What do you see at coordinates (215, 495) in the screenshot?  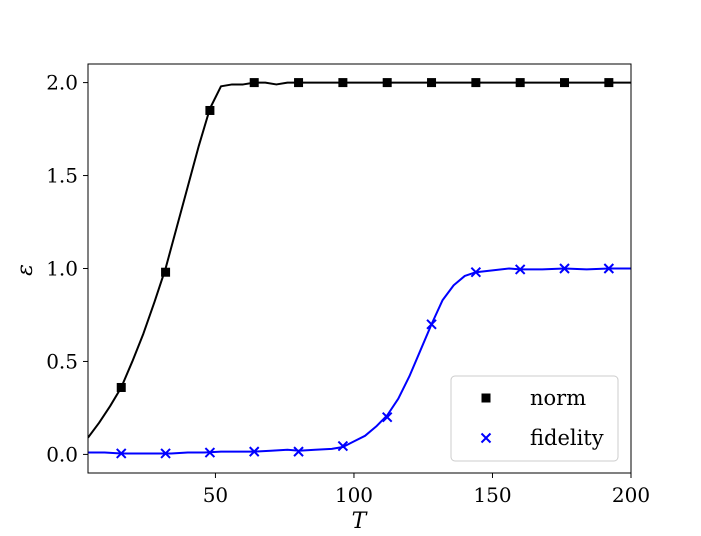 I see `x-tick-label: 50` at bounding box center [215, 495].